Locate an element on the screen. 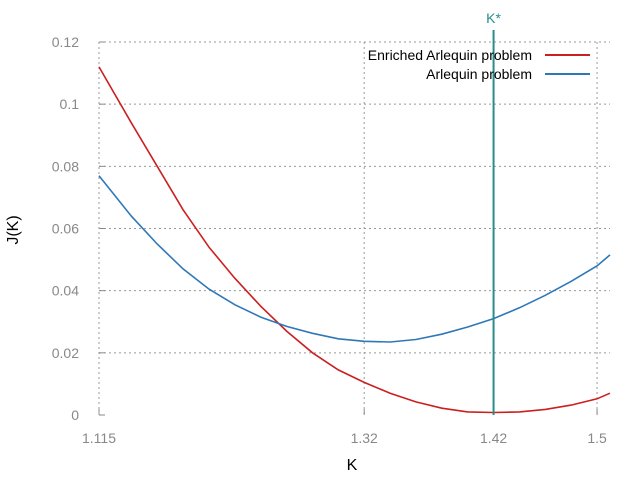  y-tick-label: 0.12 is located at coordinates (65, 42).